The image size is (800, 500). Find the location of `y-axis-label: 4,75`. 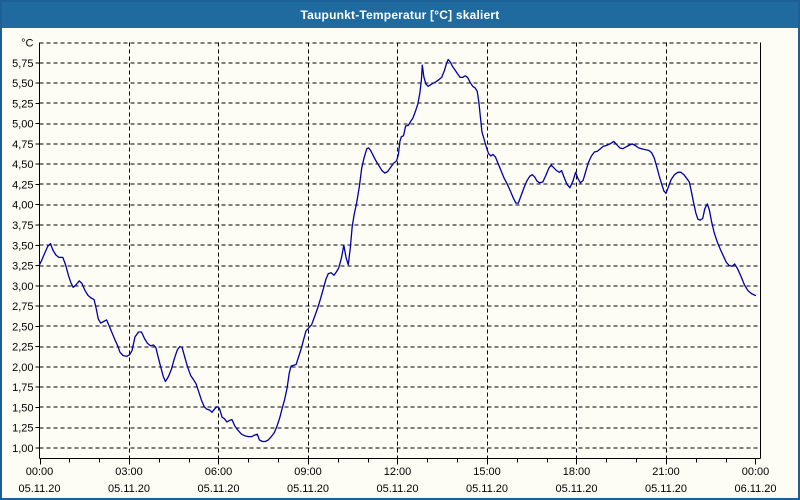

y-axis-label: 4,75 is located at coordinates (22, 145).